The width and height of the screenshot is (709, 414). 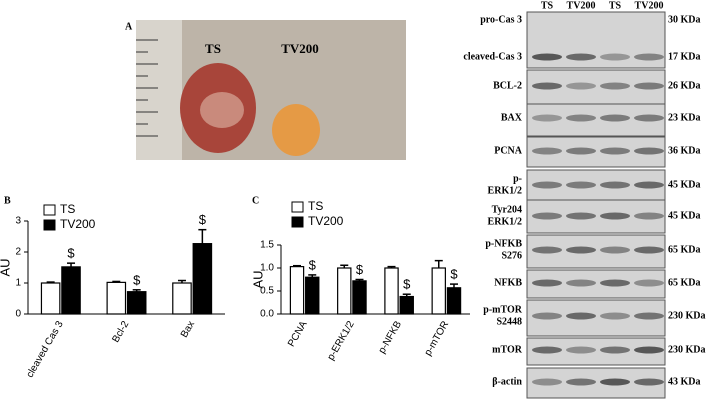 What do you see at coordinates (507, 209) in the screenshot?
I see `blot-row-label: Tyr204` at bounding box center [507, 209].